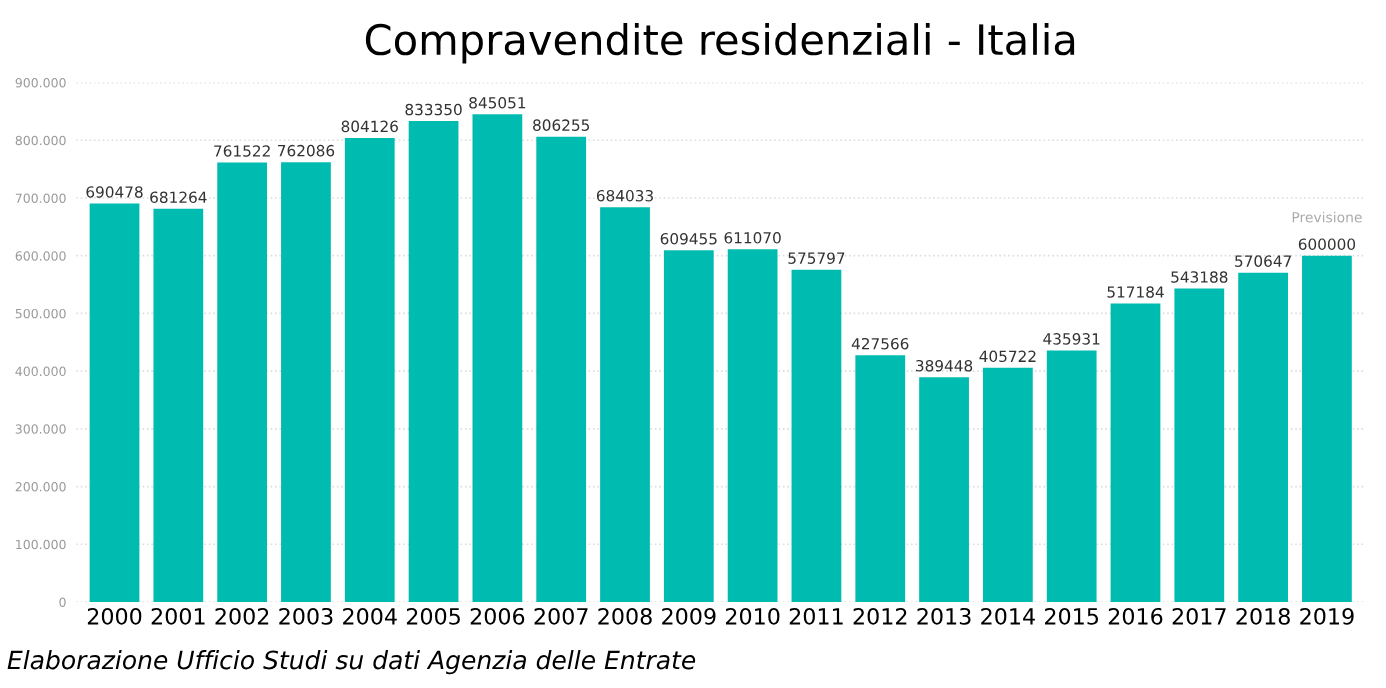 This screenshot has width=1386, height=688. Describe the element at coordinates (1263, 616) in the screenshot. I see `x-tick-label: 2018` at that location.